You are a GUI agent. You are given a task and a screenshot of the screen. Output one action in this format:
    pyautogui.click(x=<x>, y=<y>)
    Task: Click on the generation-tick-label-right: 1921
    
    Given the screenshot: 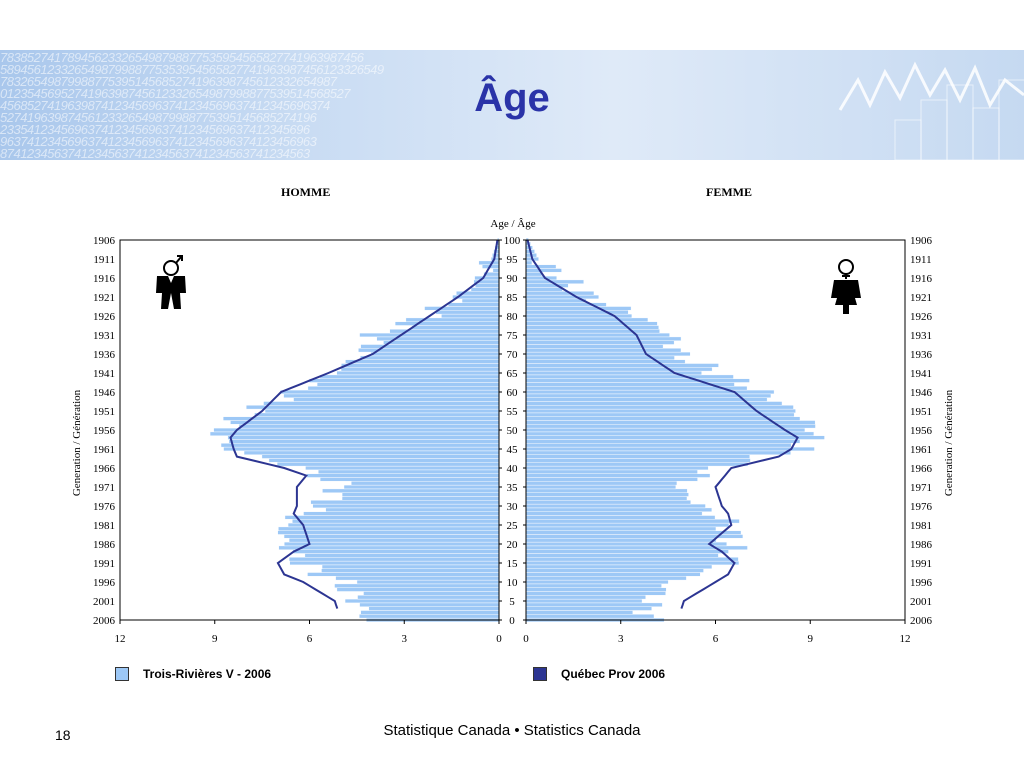 What is the action you would take?
    pyautogui.click(x=921, y=298)
    